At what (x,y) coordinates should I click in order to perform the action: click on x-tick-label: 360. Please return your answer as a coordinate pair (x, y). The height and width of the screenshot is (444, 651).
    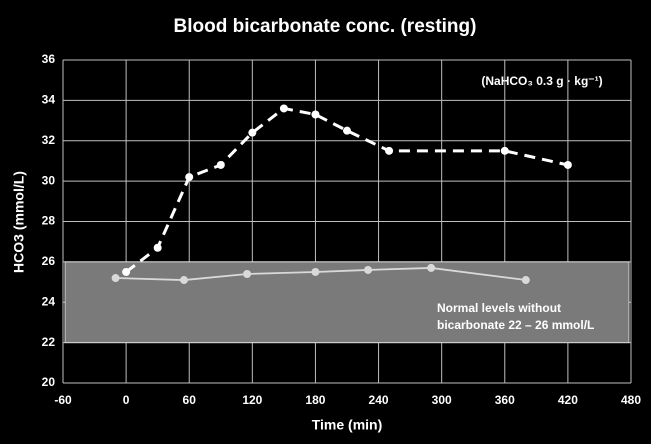
    Looking at the image, I should click on (505, 400).